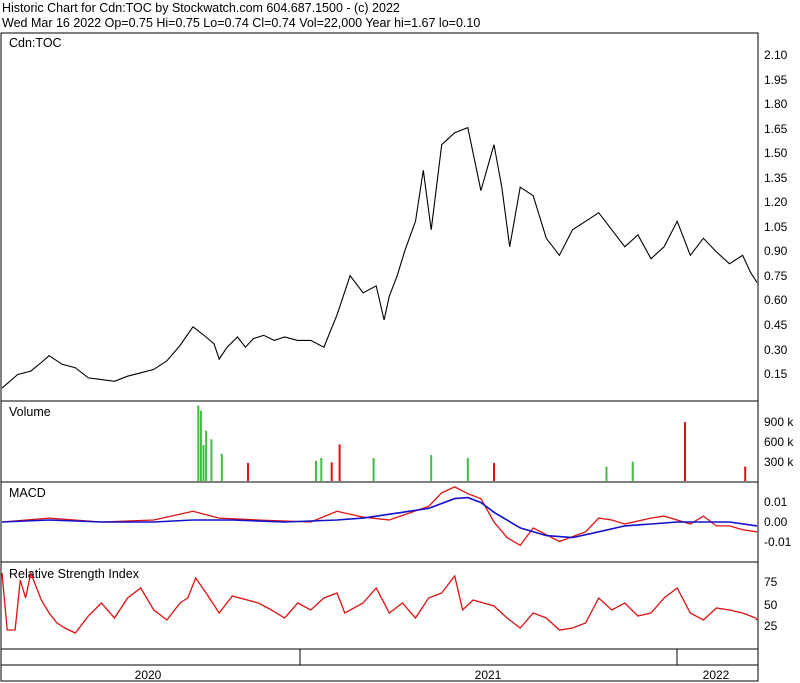 The height and width of the screenshot is (683, 800). I want to click on macd-signal-line, so click(379, 517).